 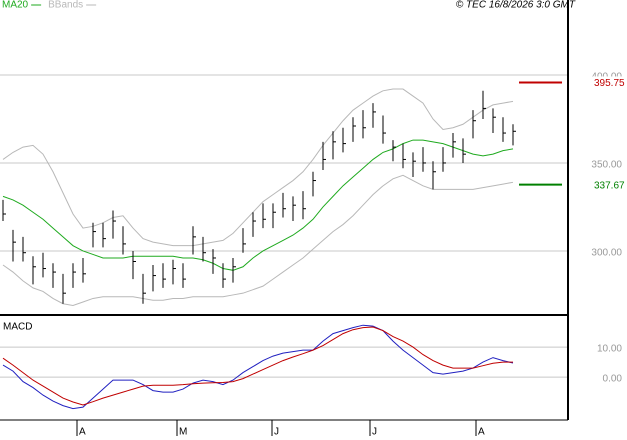 What do you see at coordinates (609, 349) in the screenshot?
I see `y-tick-label: 10.00` at bounding box center [609, 349].